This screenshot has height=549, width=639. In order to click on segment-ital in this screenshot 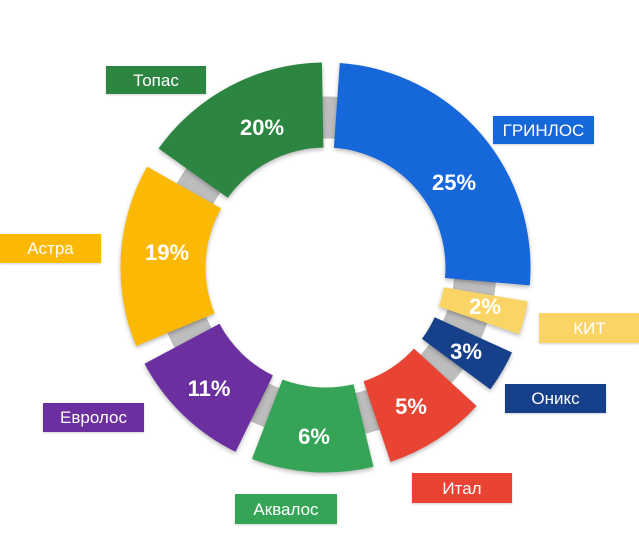, I will do `click(420, 405)`.